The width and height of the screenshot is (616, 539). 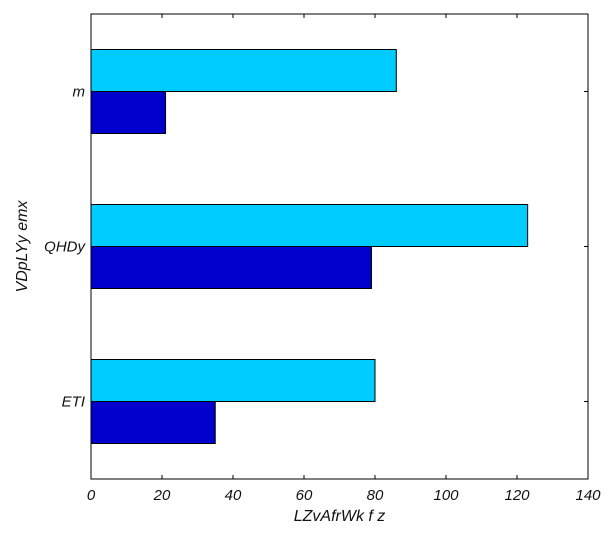 I want to click on x-tick-label-80: 80, so click(x=375, y=495).